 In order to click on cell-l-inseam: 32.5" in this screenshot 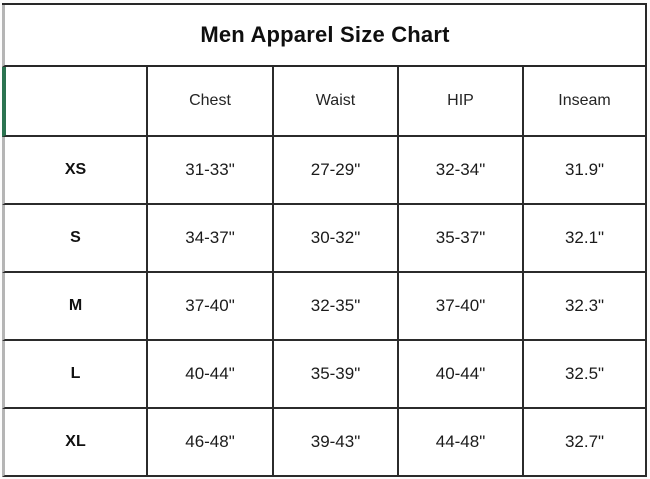, I will do `click(585, 375)`.